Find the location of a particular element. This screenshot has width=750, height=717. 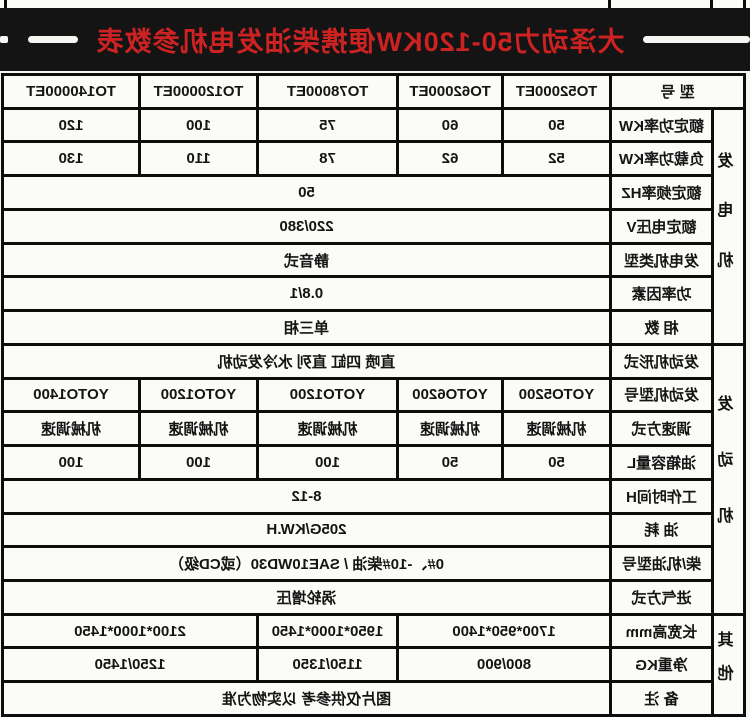

spec-value: 1950*1000*1450 is located at coordinates (327, 631).